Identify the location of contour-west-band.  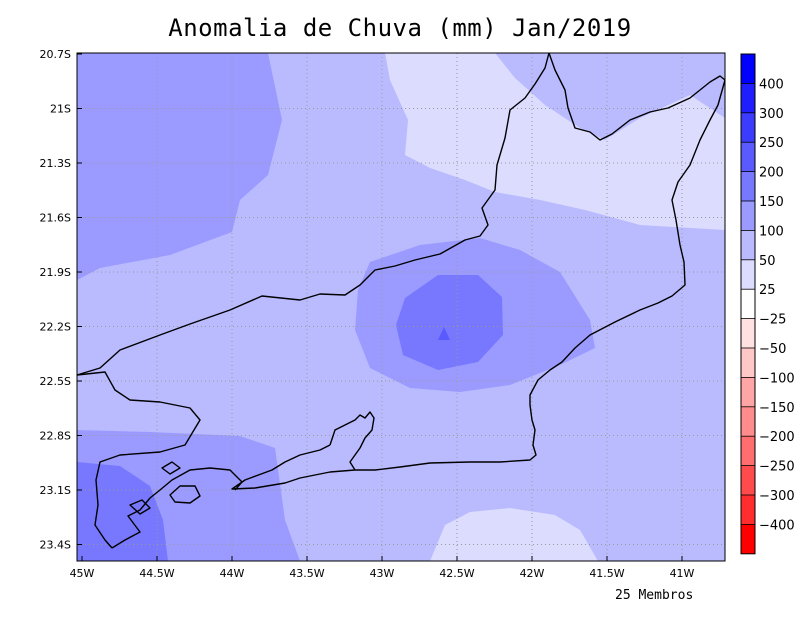
(179, 166).